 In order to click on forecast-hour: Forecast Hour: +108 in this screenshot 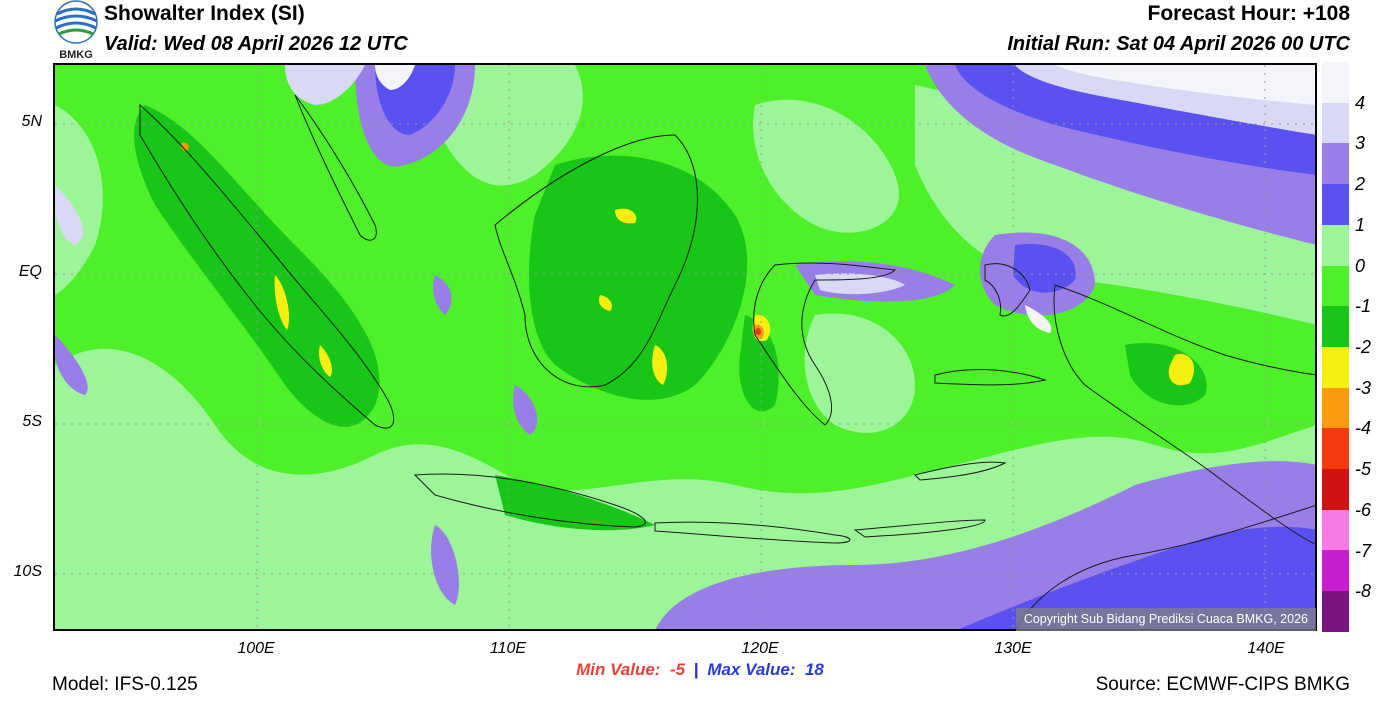, I will do `click(1249, 13)`.